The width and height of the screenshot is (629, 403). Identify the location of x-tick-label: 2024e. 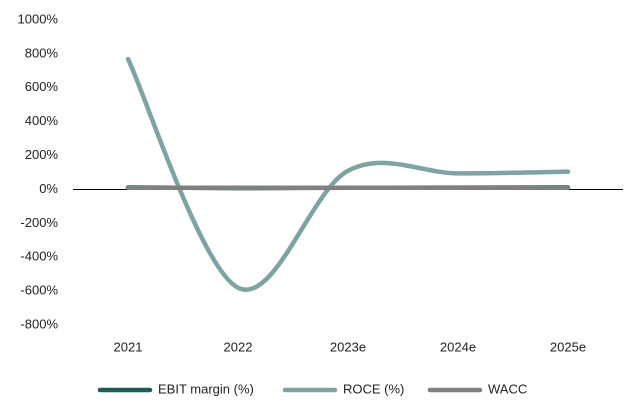
(458, 346).